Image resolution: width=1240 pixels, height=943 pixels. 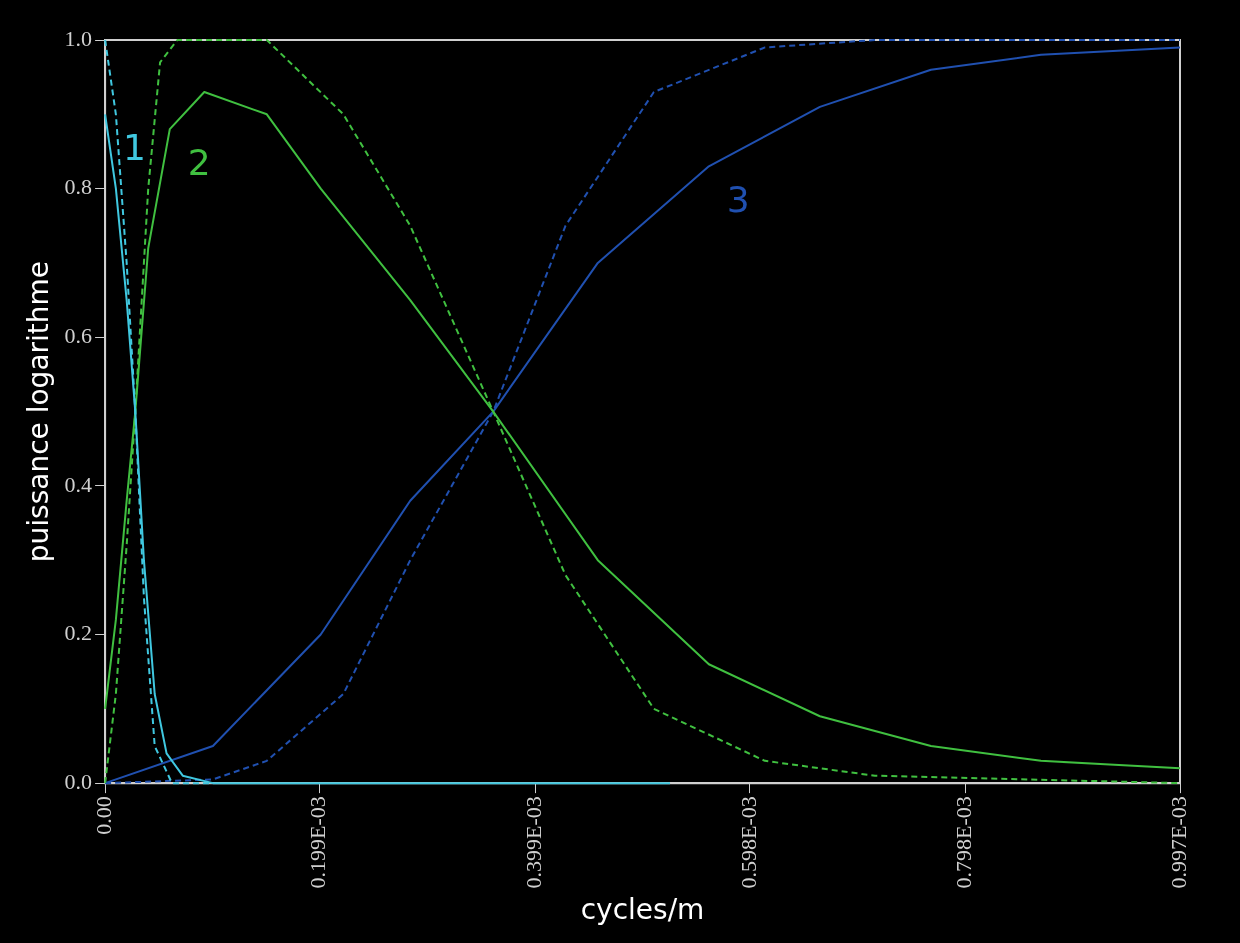 What do you see at coordinates (135, 147) in the screenshot?
I see `series-label: 1` at bounding box center [135, 147].